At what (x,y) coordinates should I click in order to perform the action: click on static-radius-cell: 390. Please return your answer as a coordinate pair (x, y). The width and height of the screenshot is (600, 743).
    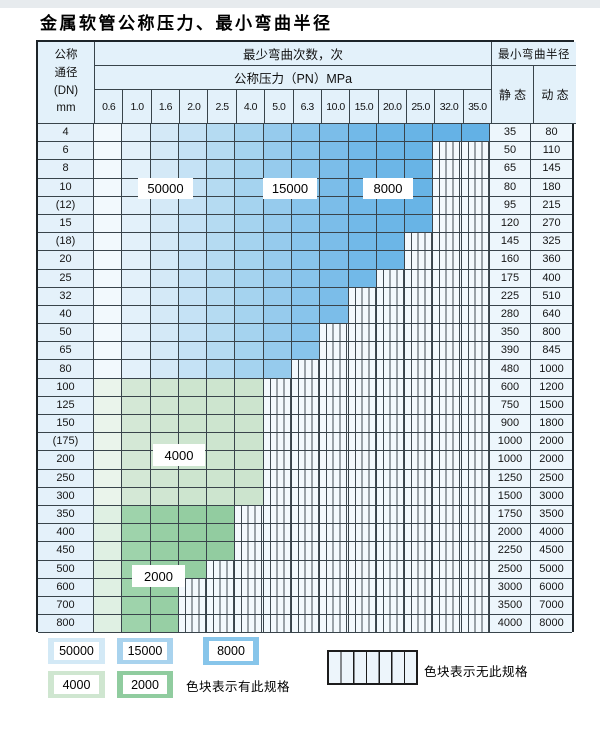
    Looking at the image, I should click on (510, 351).